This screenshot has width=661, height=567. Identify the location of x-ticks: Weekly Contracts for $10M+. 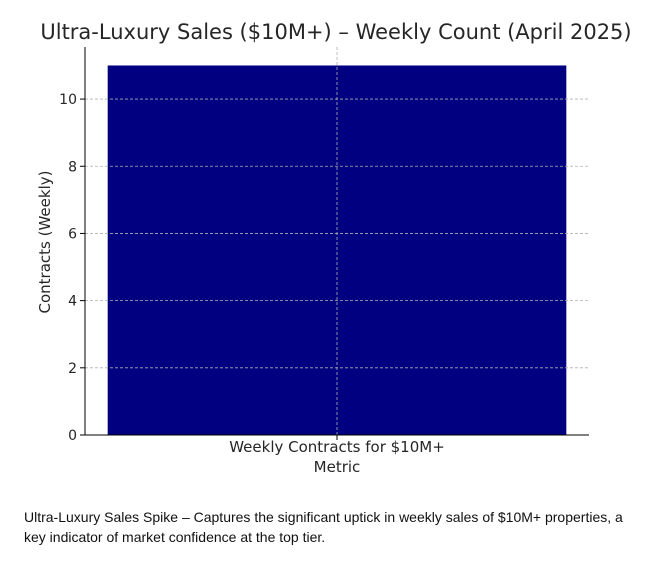
(337, 445).